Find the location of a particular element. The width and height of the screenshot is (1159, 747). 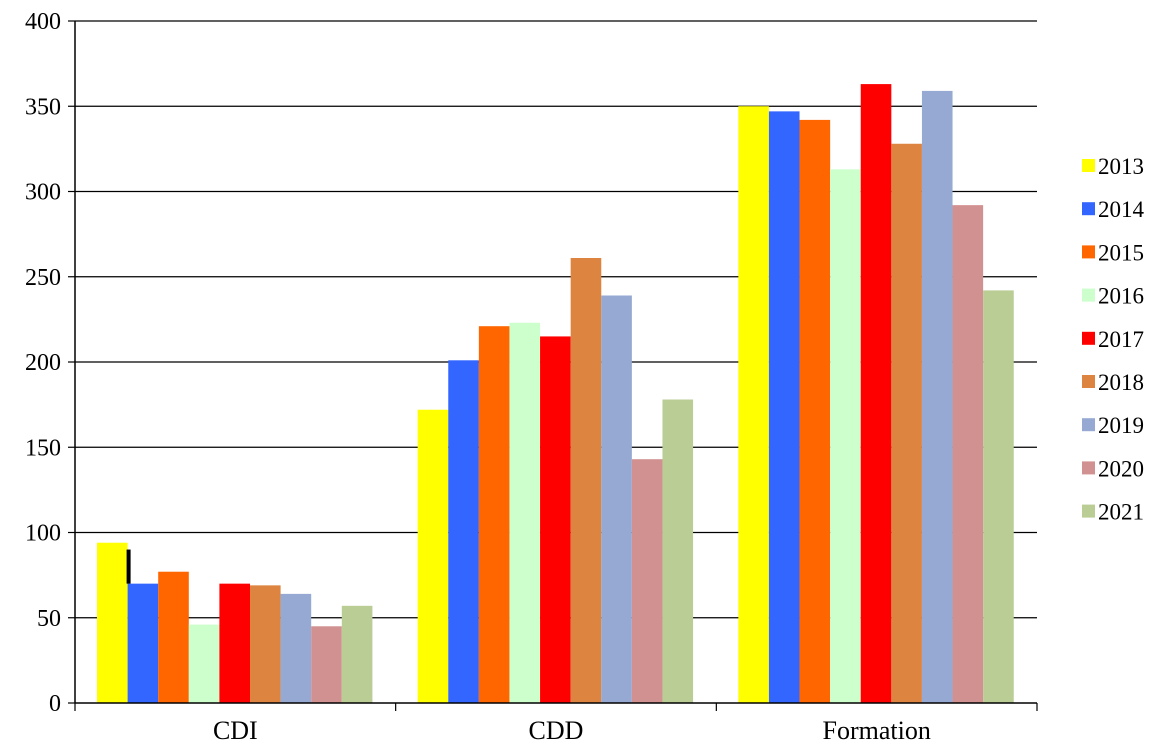

legend-label-2013: 2013 is located at coordinates (1121, 166).